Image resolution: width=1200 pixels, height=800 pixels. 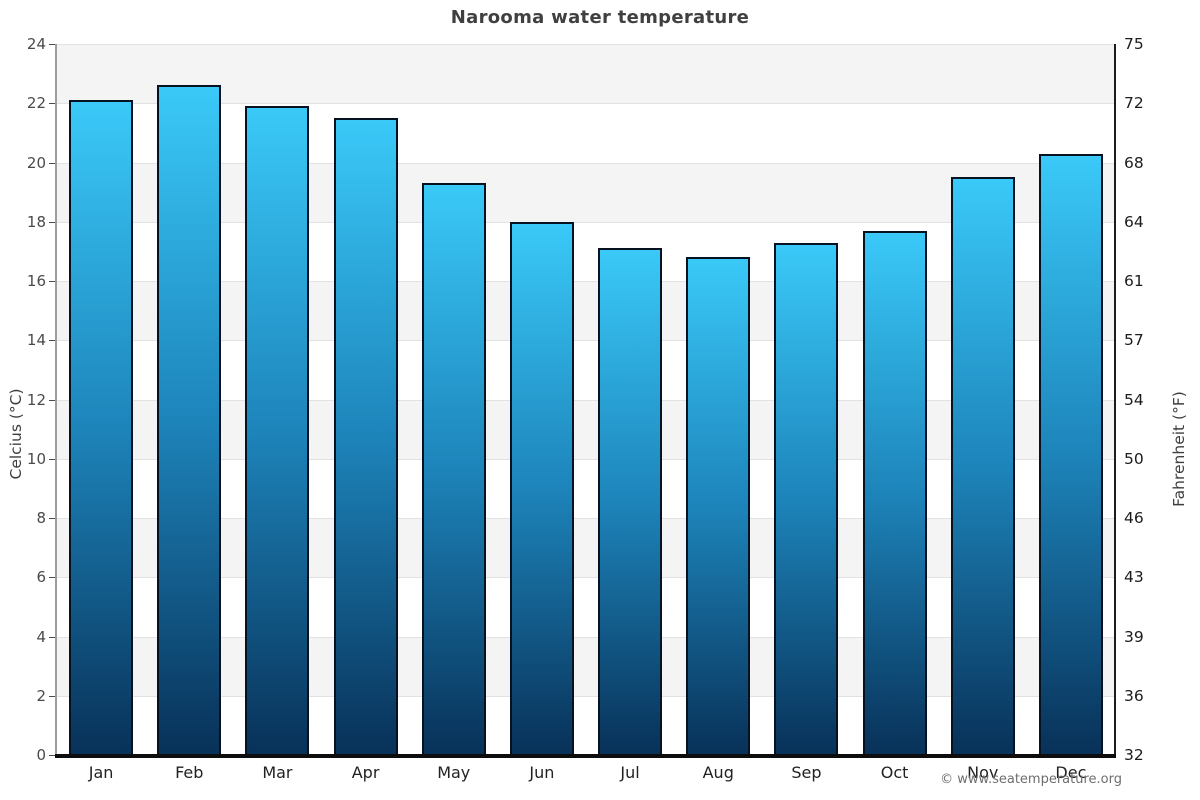 I want to click on y-axis-left-label: 22, so click(x=36, y=103).